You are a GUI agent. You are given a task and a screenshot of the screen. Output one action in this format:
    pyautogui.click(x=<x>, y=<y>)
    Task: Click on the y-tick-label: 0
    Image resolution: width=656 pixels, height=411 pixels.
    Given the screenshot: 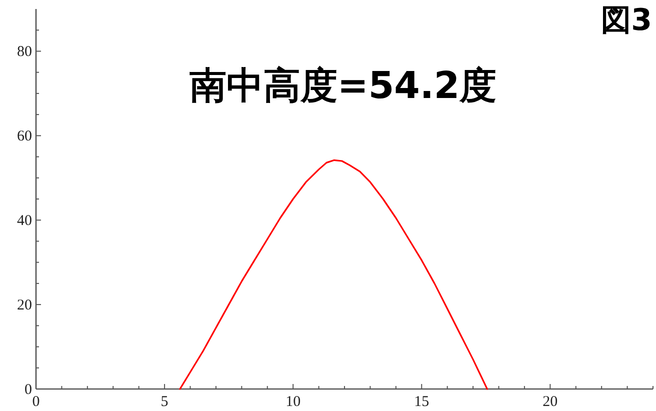 What is the action you would take?
    pyautogui.click(x=28, y=390)
    